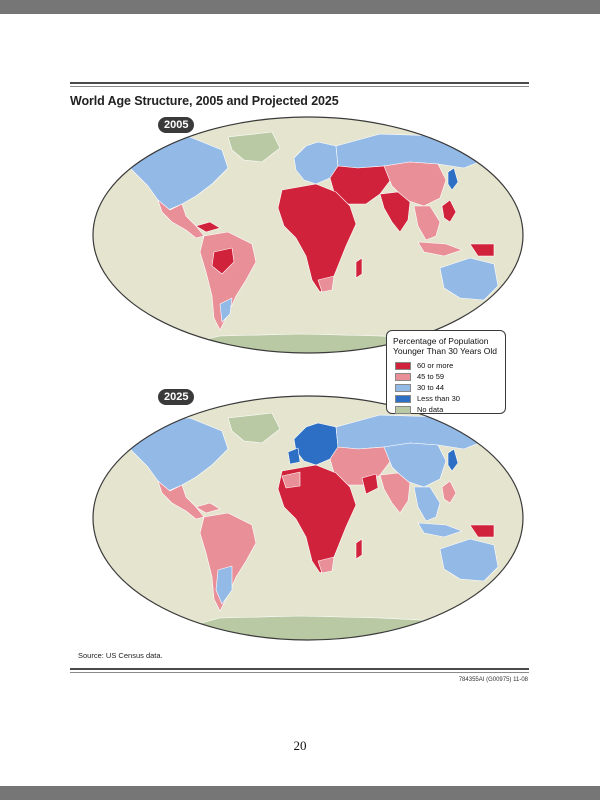 The width and height of the screenshot is (600, 800). Describe the element at coordinates (299, 669) in the screenshot. I see `footer-rule-top` at that location.